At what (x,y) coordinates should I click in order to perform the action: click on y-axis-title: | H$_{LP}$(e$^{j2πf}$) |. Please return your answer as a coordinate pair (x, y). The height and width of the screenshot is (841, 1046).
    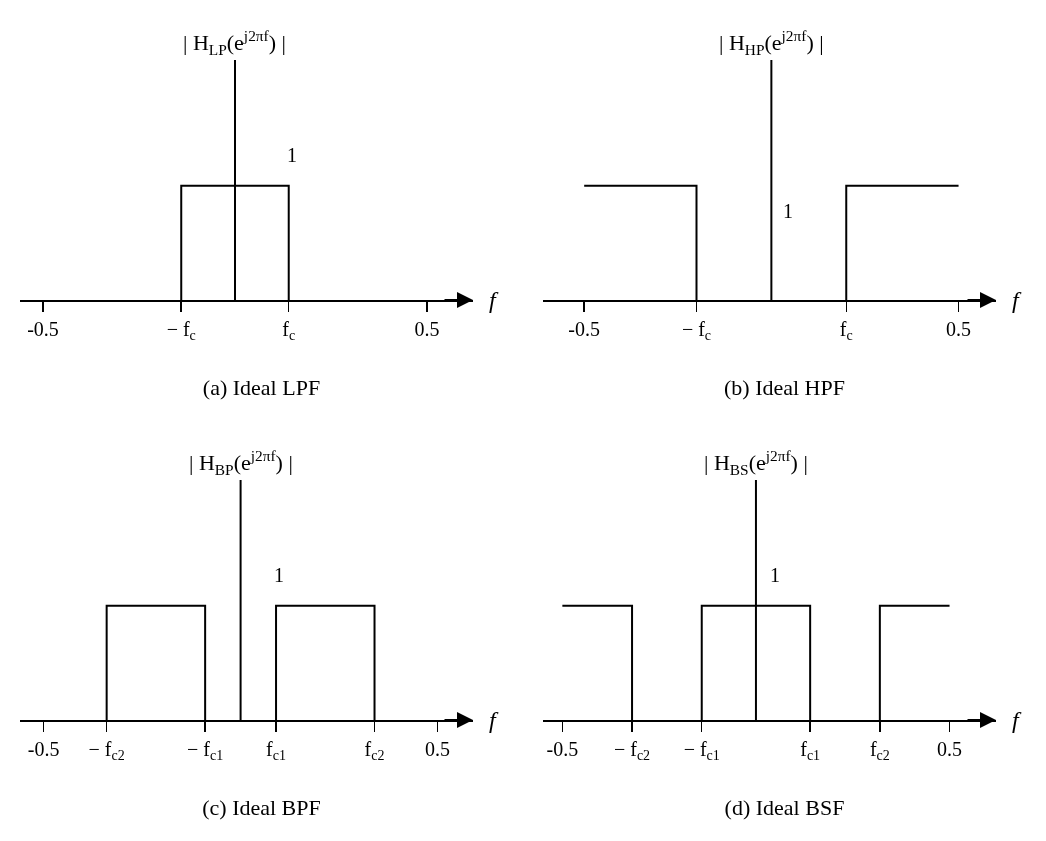
    Looking at the image, I should click on (234, 42).